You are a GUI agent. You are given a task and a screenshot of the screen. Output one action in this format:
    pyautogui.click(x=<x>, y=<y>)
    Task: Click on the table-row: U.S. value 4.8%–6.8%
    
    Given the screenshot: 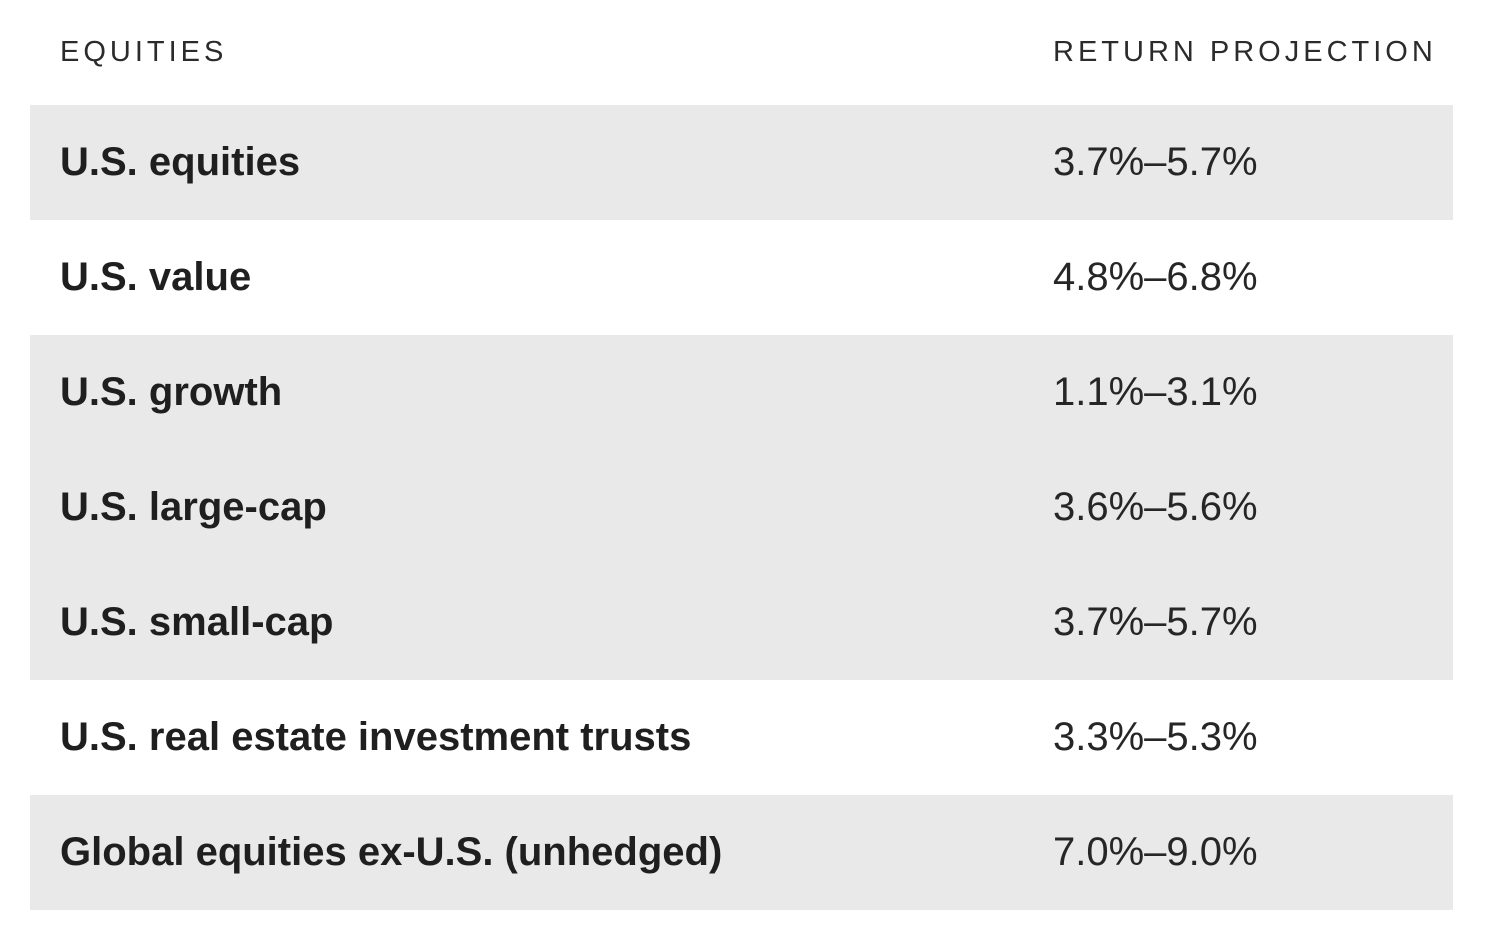 What is the action you would take?
    pyautogui.click(x=741, y=277)
    